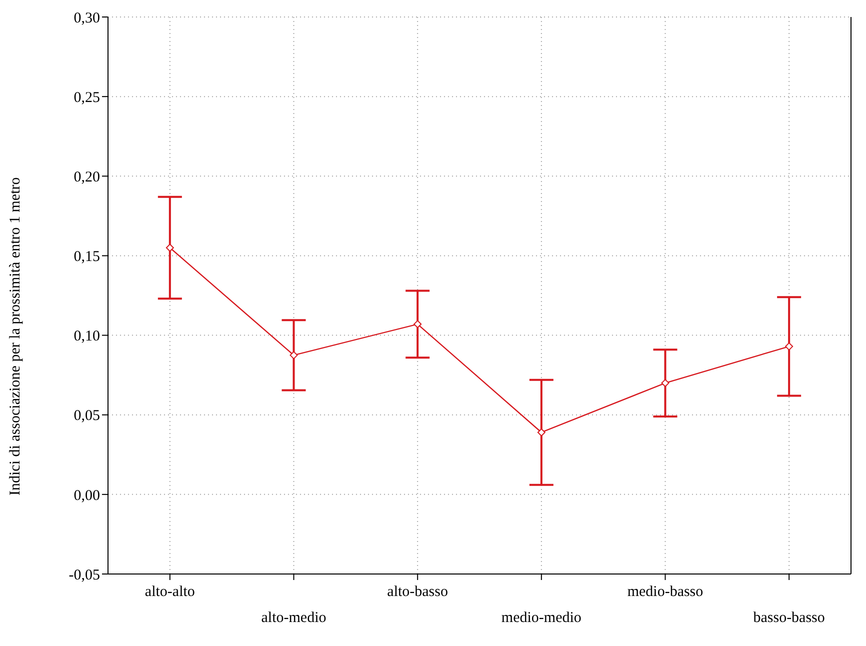 Image resolution: width=866 pixels, height=646 pixels. I want to click on x-tick-label: basso-basso, so click(789, 618).